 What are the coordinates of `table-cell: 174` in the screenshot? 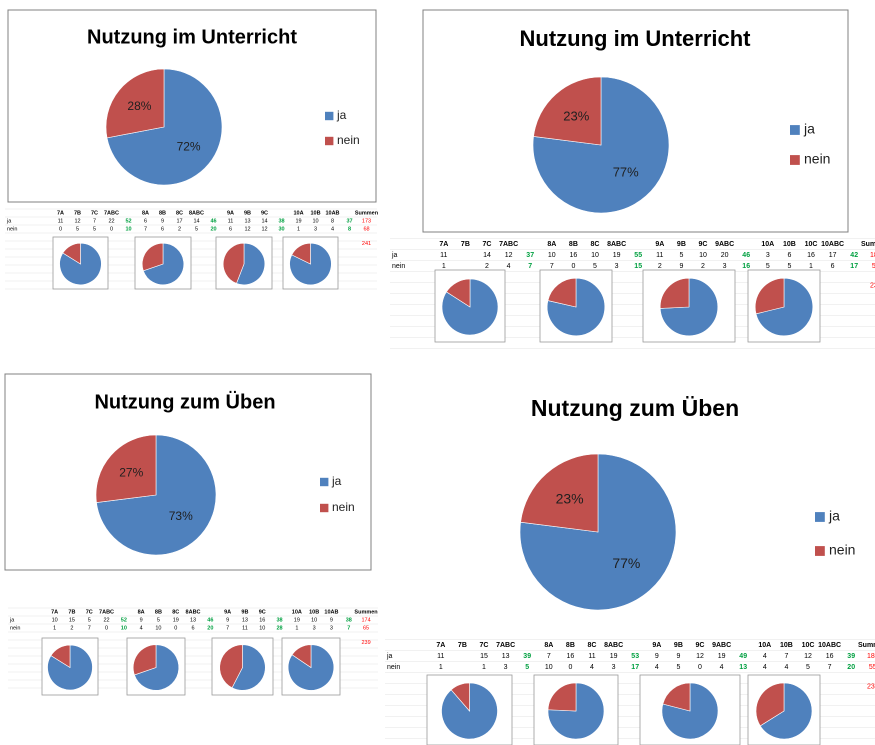 It's located at (365, 620).